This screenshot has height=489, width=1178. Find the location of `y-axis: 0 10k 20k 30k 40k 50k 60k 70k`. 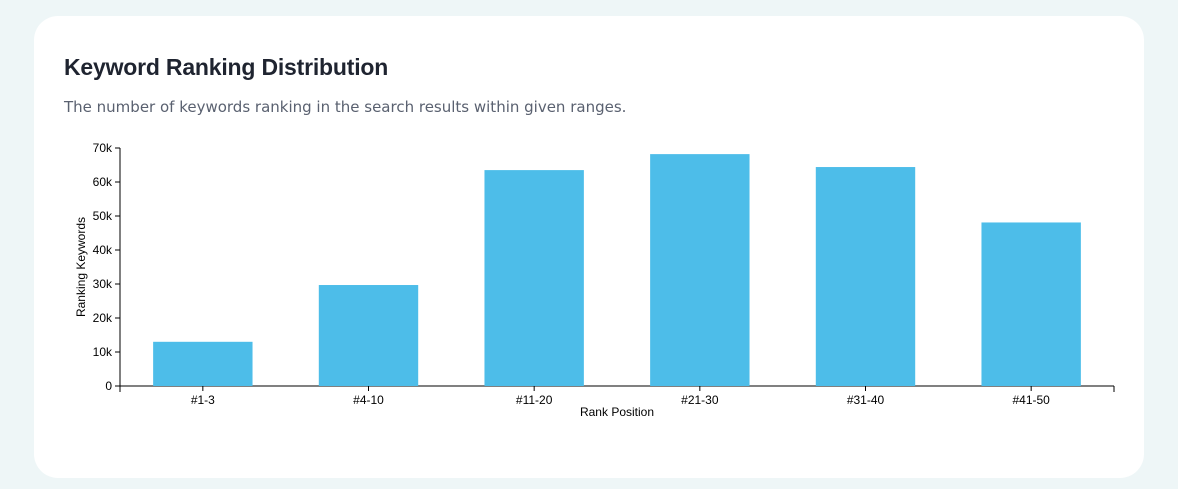

y-axis: 0 10k 20k 30k 40k 50k 60k 70k is located at coordinates (107, 267).